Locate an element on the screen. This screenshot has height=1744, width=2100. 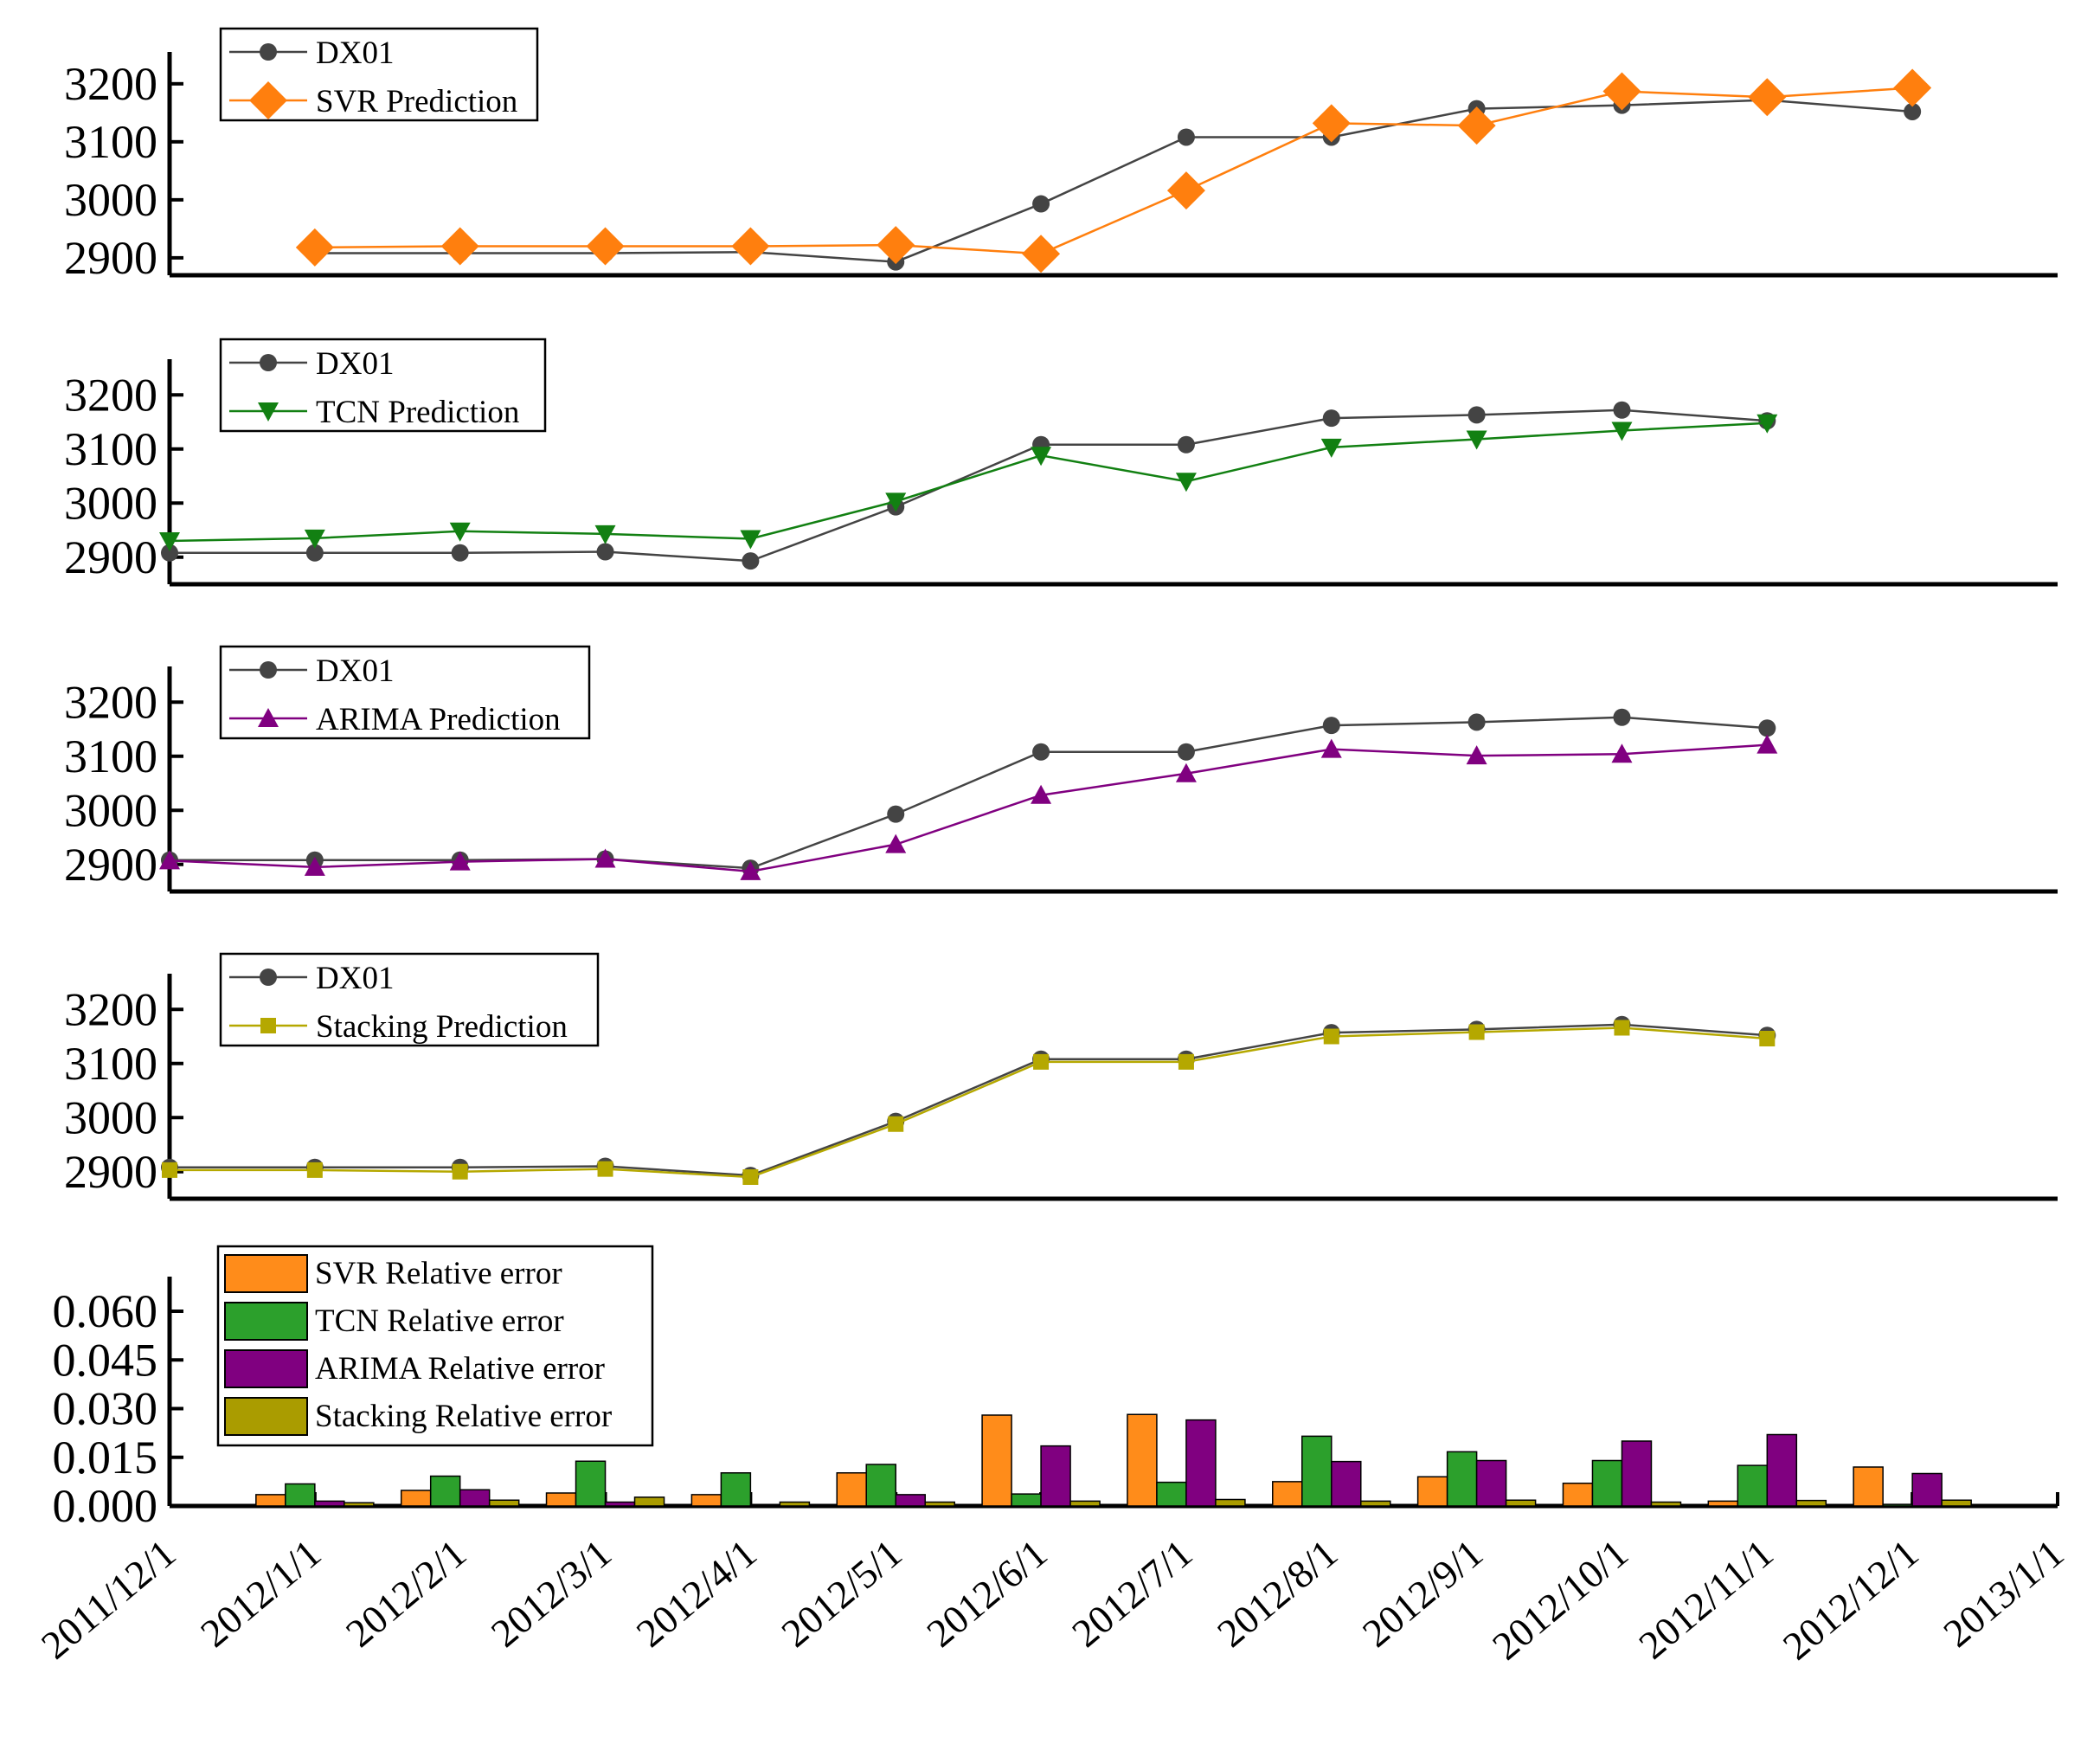
legend-label: SVR Prediction is located at coordinates (416, 102).